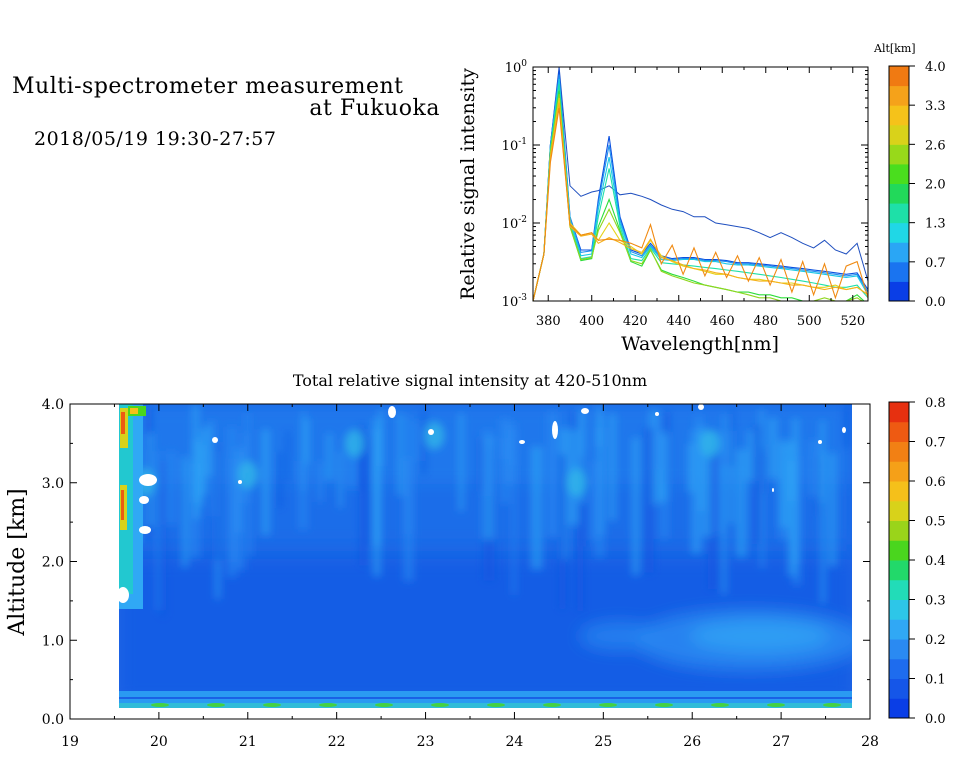 The width and height of the screenshot is (960, 770). Describe the element at coordinates (514, 145) in the screenshot. I see `spectrum-y-tick-label: 10⁻¹` at that location.